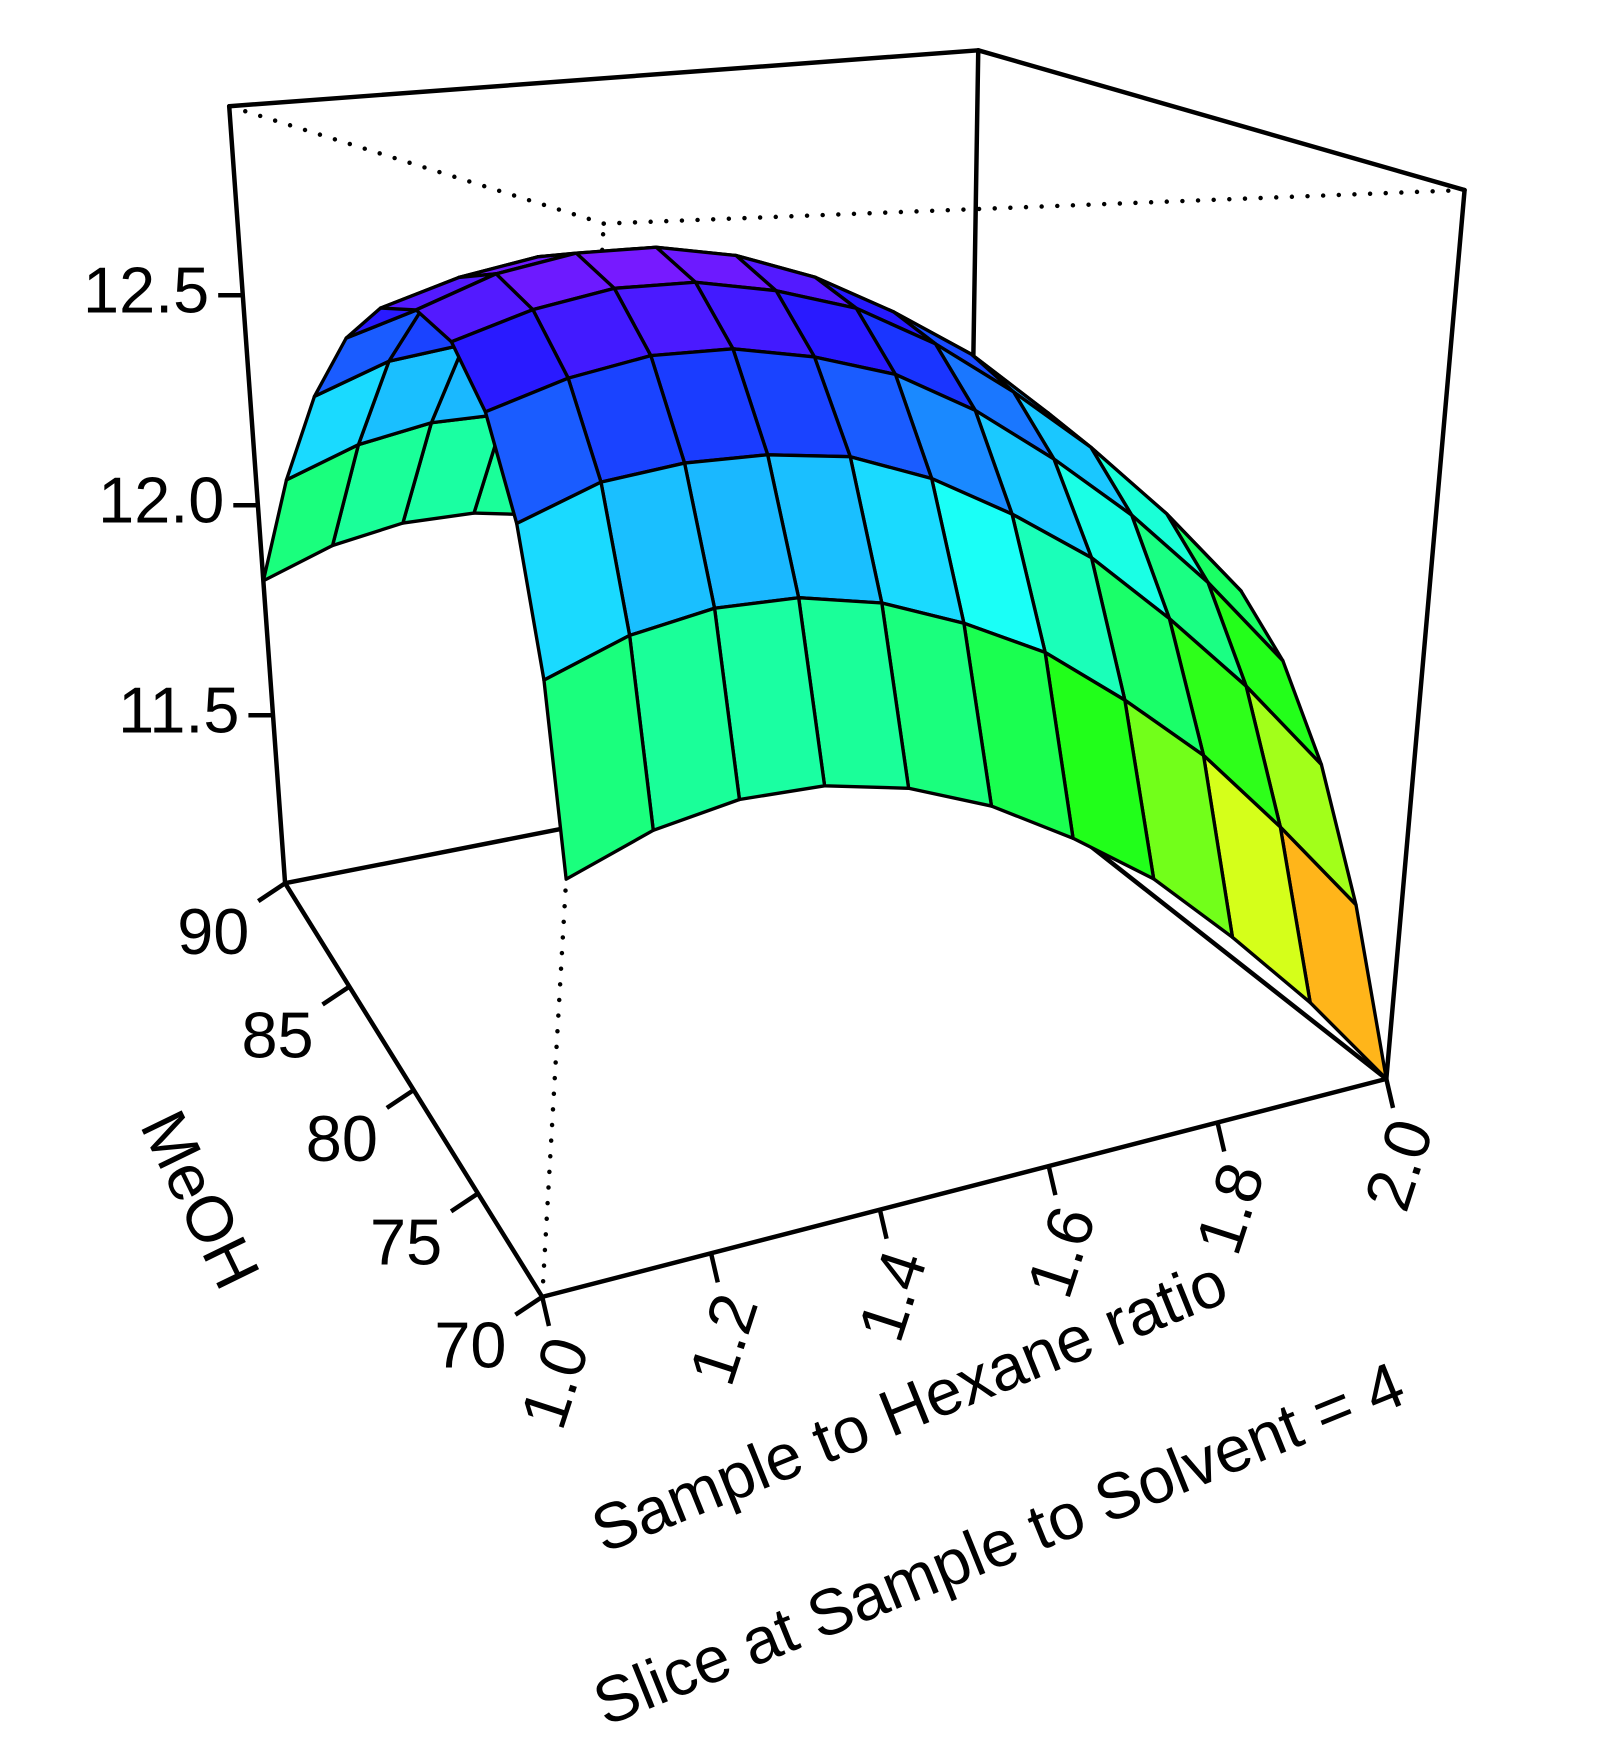 The height and width of the screenshot is (1757, 1621). What do you see at coordinates (201, 1199) in the screenshot?
I see `y-axis-title: MeOH` at bounding box center [201, 1199].